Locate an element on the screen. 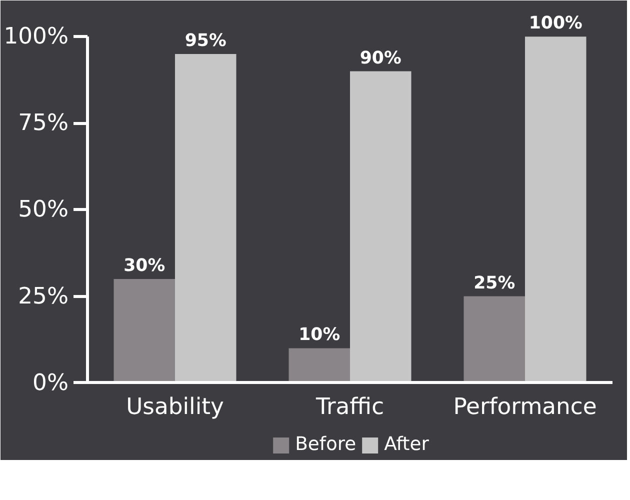 This screenshot has height=500, width=630. data-label: 90% is located at coordinates (381, 58).